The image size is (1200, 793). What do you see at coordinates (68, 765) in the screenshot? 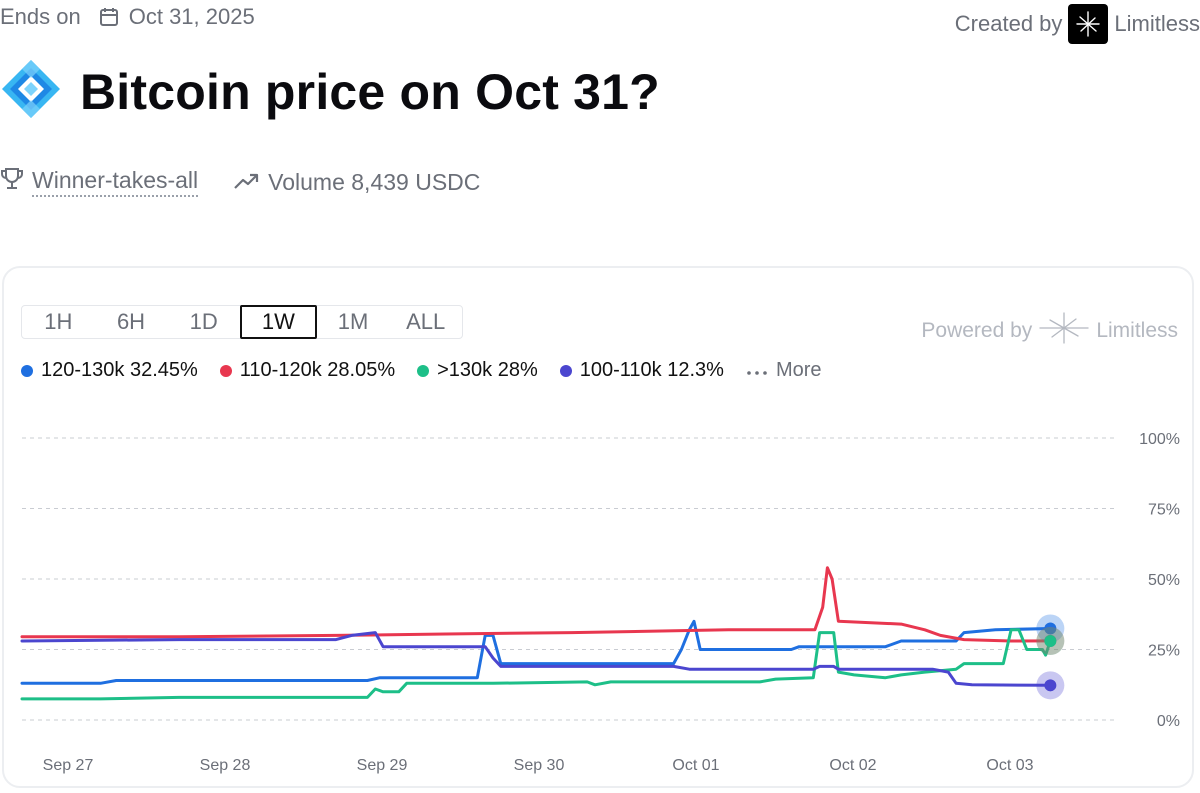
I see `x-tick-label: Sep 27` at bounding box center [68, 765].